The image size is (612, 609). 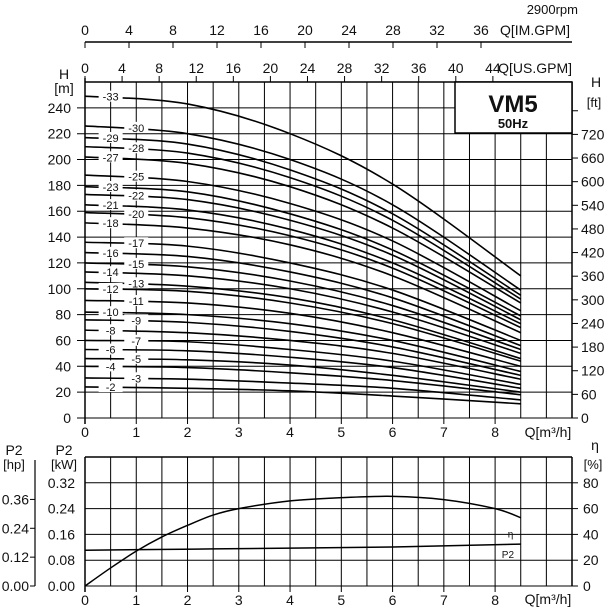 I want to click on model-box: VM5 50Hz, so click(x=513, y=107).